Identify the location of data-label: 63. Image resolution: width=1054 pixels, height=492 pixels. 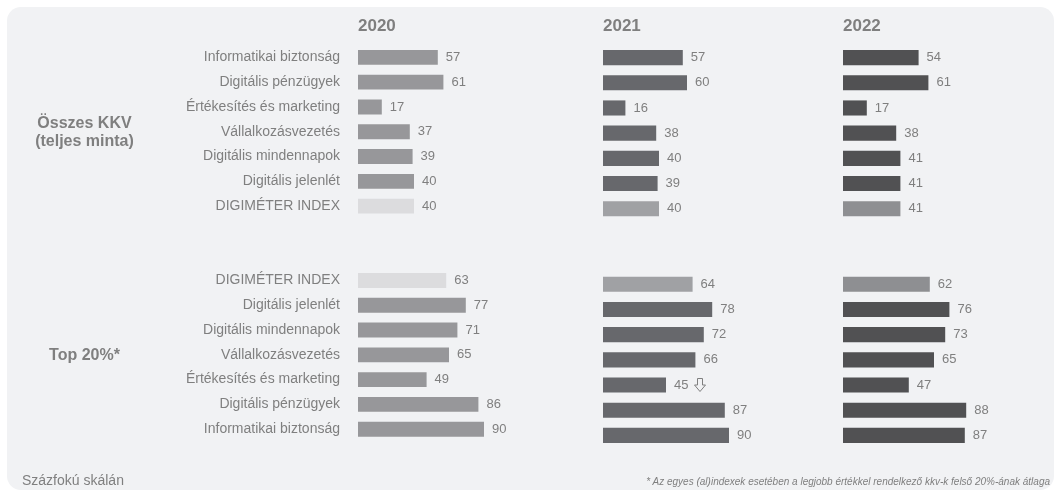
(461, 280).